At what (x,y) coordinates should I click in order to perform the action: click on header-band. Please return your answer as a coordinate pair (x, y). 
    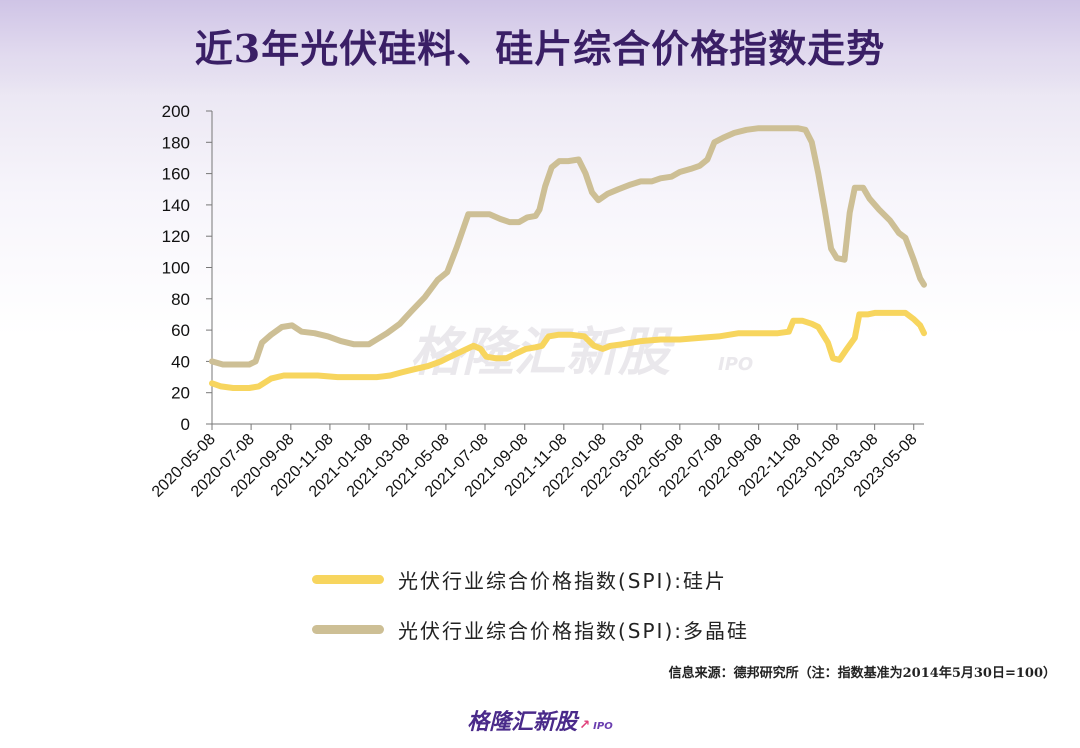
    Looking at the image, I should click on (540, 47).